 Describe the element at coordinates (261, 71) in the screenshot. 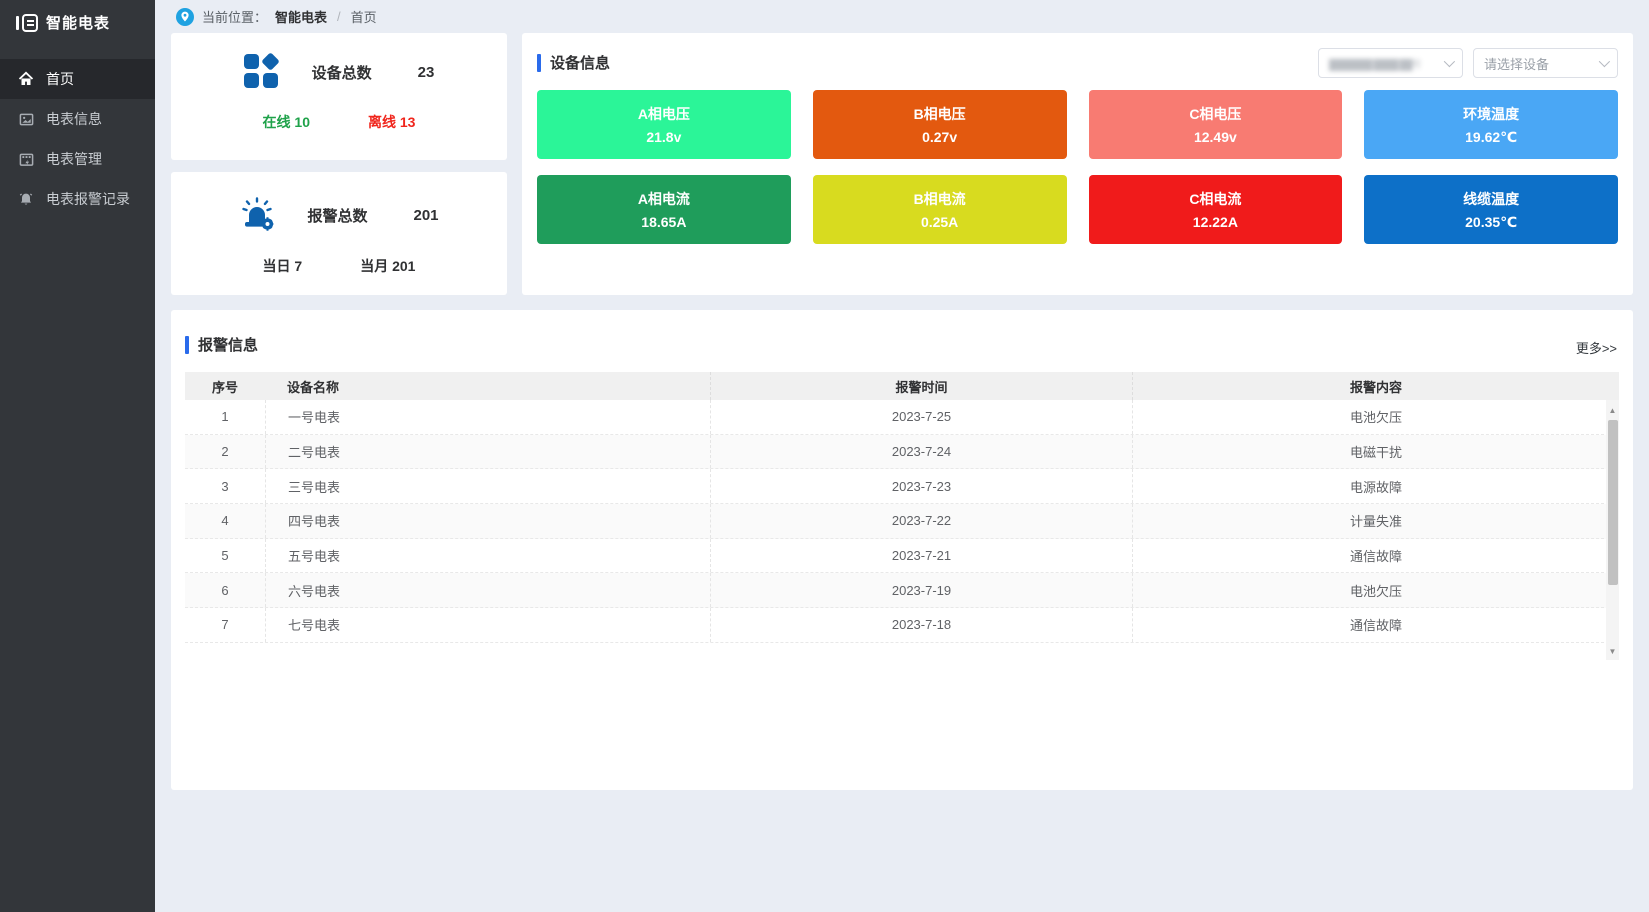

I see `device-grid-icon` at that location.